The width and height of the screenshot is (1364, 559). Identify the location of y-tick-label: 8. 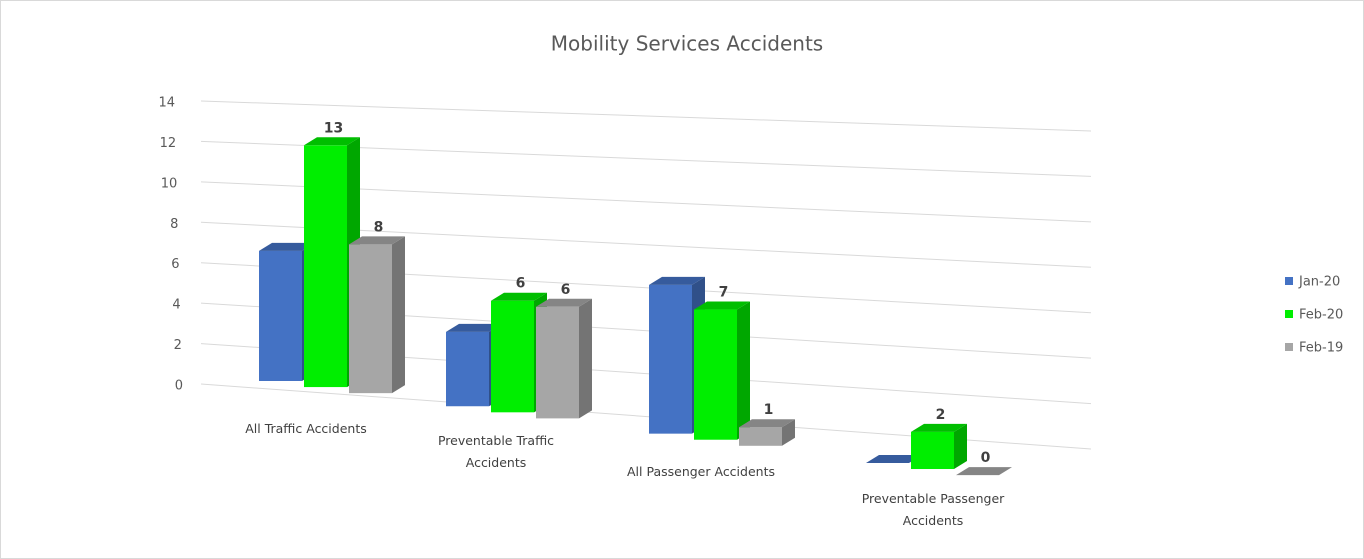
(174, 224).